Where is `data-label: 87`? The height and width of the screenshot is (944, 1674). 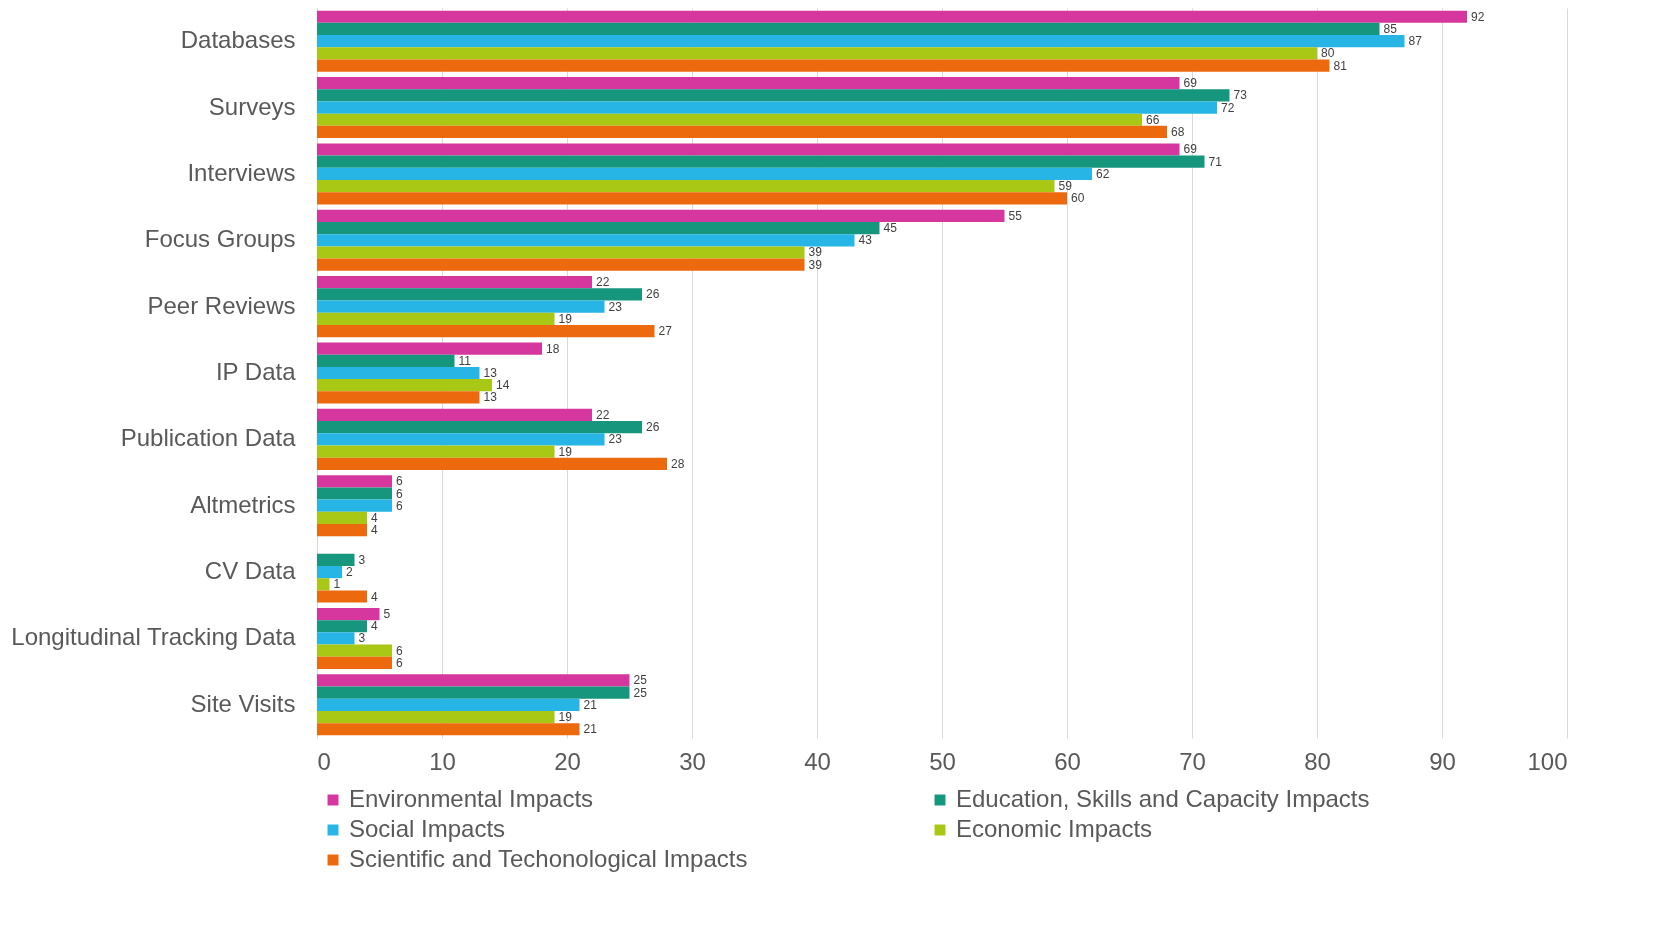 data-label: 87 is located at coordinates (1415, 41).